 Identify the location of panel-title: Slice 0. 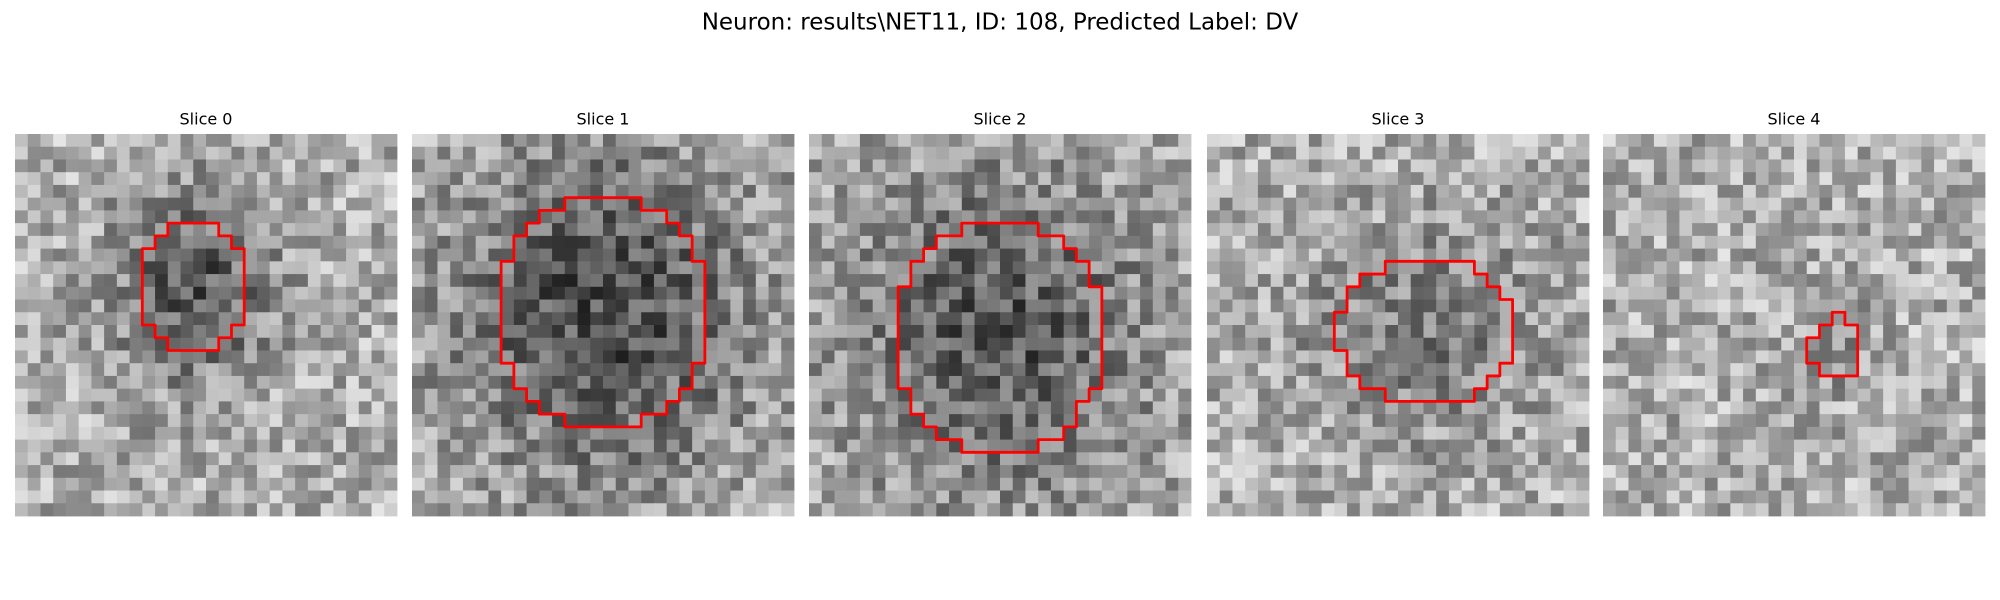
(206, 119).